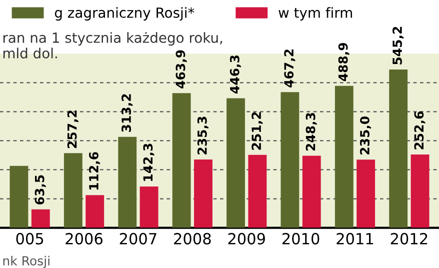 This screenshot has height=268, width=439. I want to click on x-tick-label: 2007, so click(138, 238).